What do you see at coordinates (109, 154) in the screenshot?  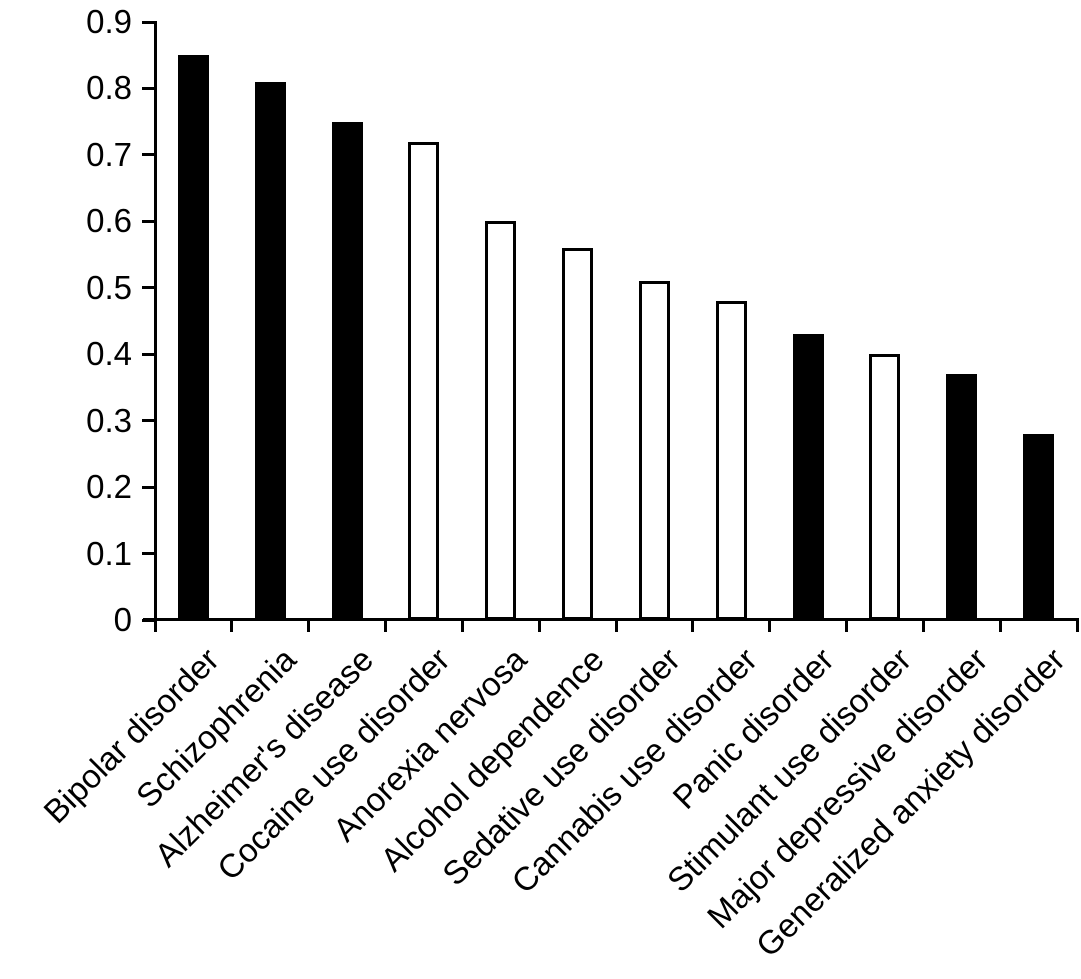 I see `y-tick-label-0.7: 0.7` at bounding box center [109, 154].